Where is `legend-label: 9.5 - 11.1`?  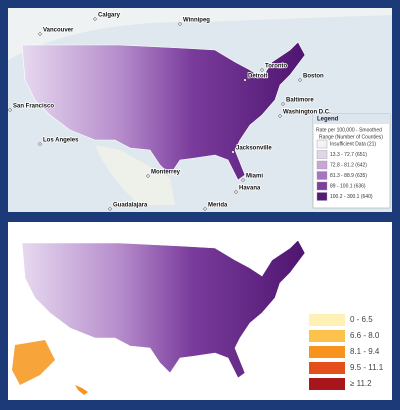
legend-label: 9.5 - 11.1 is located at coordinates (367, 367).